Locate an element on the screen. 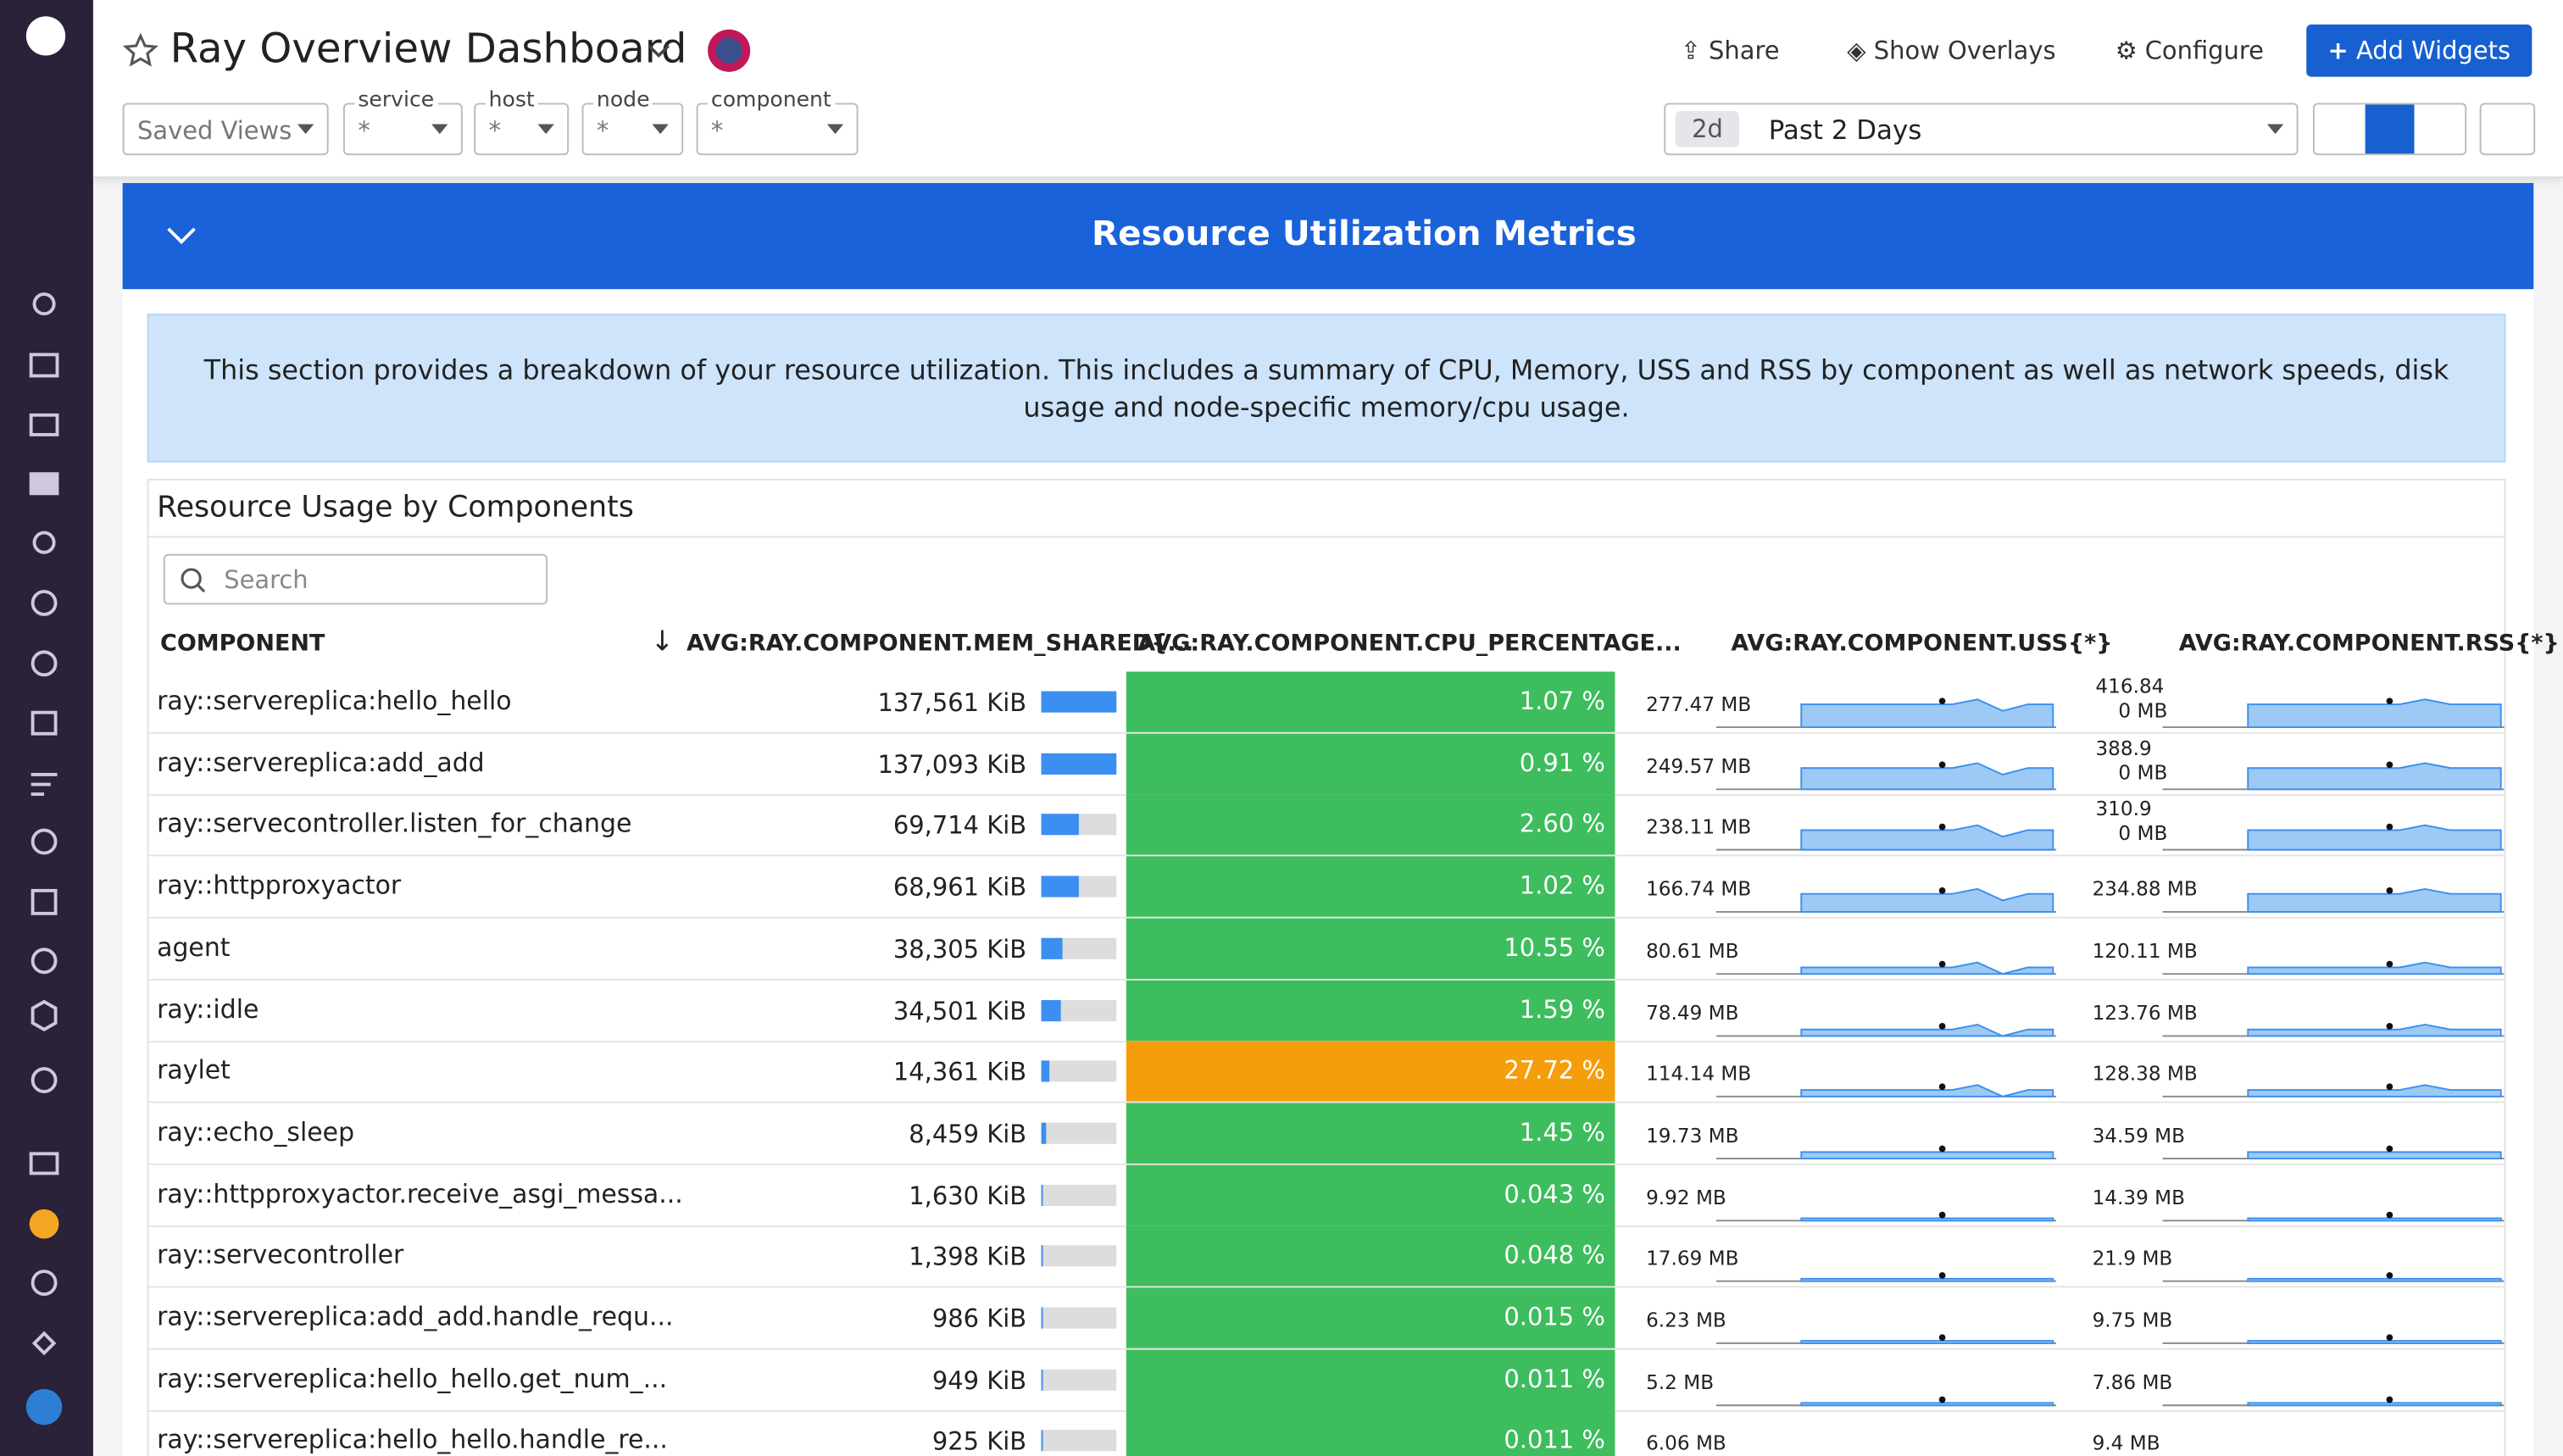 Image resolution: width=2563 pixels, height=1456 pixels. playback-controls is located at coordinates (2389, 129).